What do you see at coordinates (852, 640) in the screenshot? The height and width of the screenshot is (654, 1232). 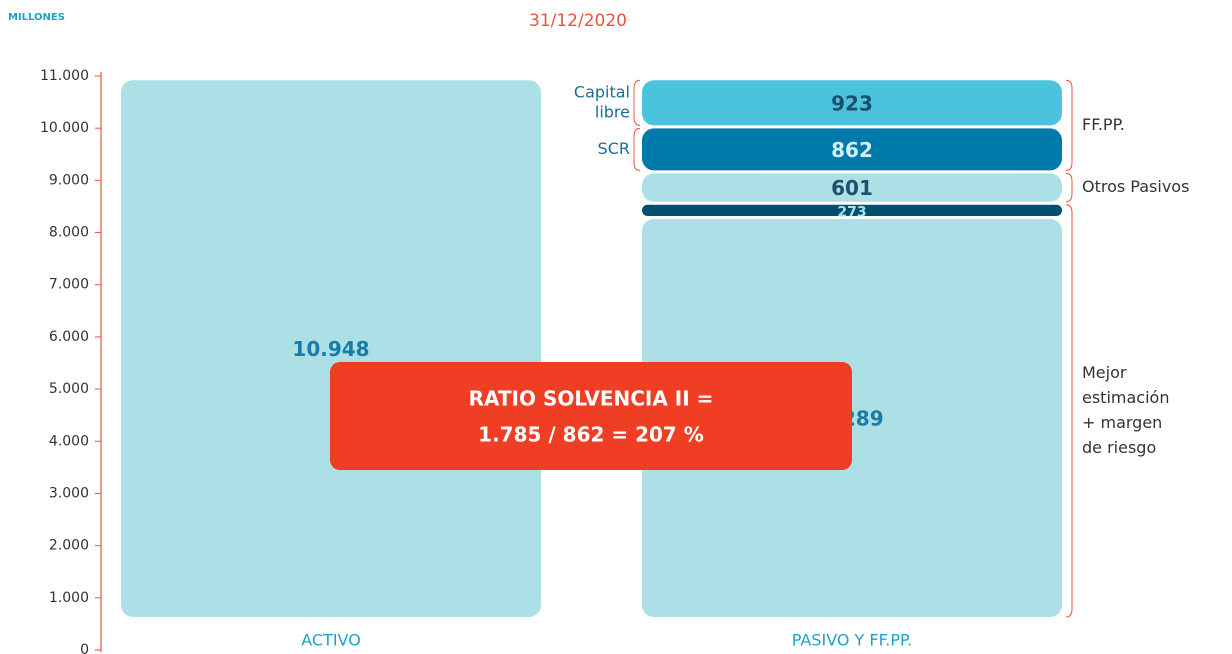 I see `category-label: PASIVO Y FF.PP.` at bounding box center [852, 640].